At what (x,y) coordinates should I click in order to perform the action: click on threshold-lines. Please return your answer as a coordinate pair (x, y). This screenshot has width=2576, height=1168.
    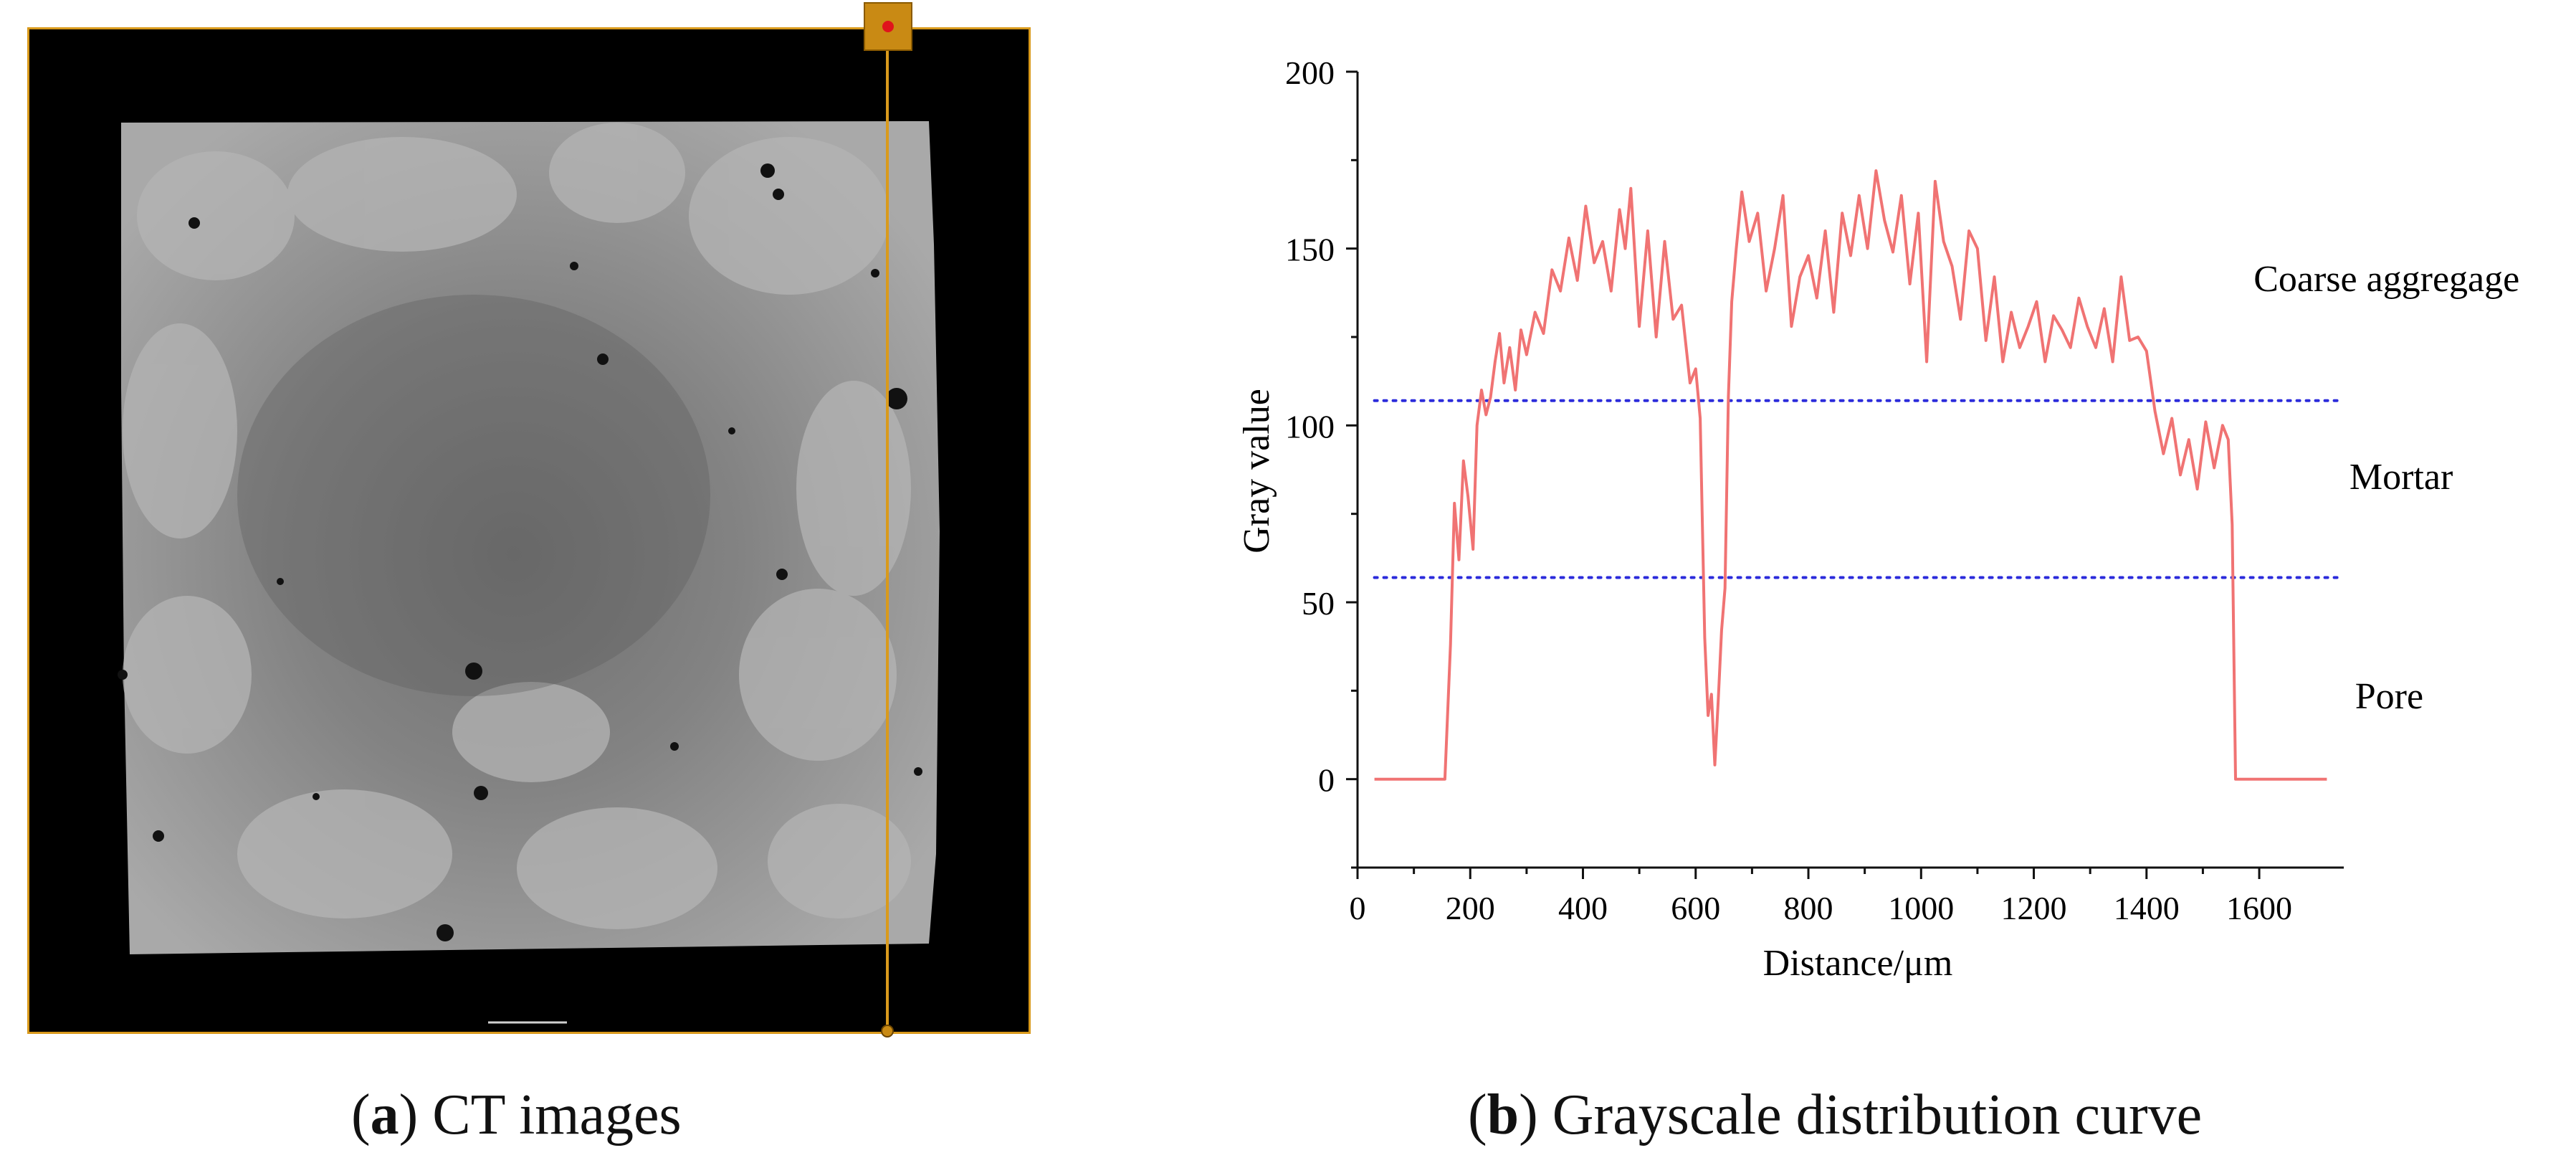
    Looking at the image, I should click on (1856, 489).